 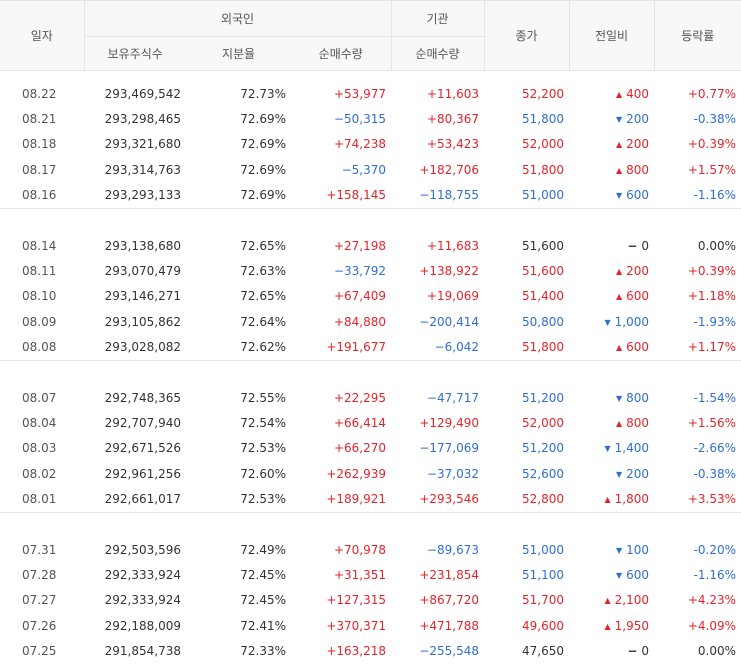 I want to click on diff-value: 1,800, so click(x=632, y=499).